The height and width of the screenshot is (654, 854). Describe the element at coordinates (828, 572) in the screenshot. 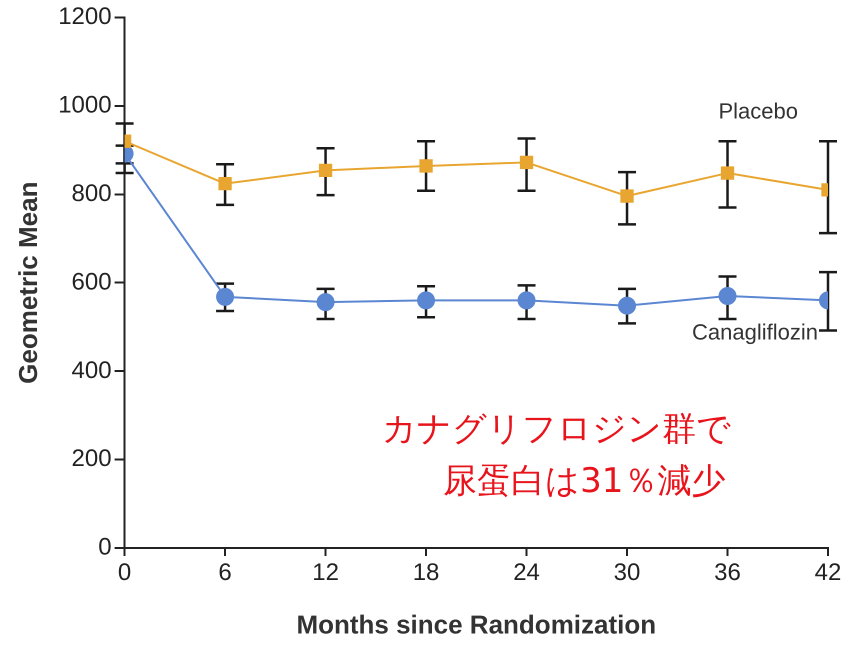

I see `x-tick-label: 42` at that location.